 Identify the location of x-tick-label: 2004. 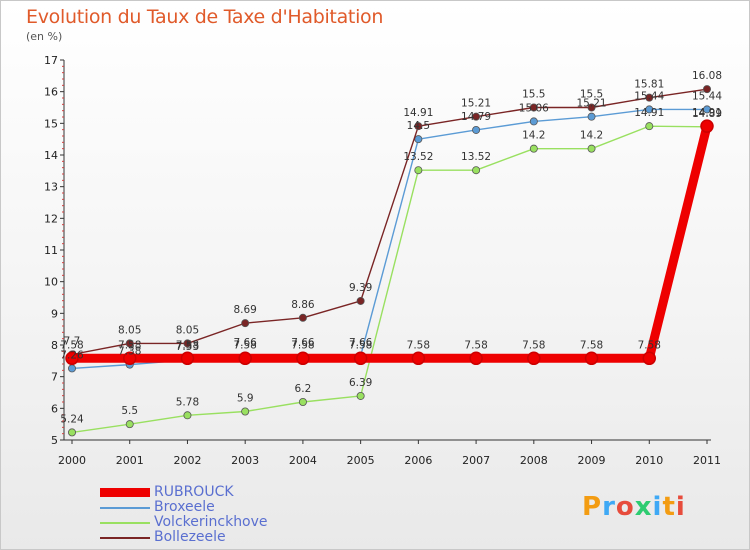
(303, 460).